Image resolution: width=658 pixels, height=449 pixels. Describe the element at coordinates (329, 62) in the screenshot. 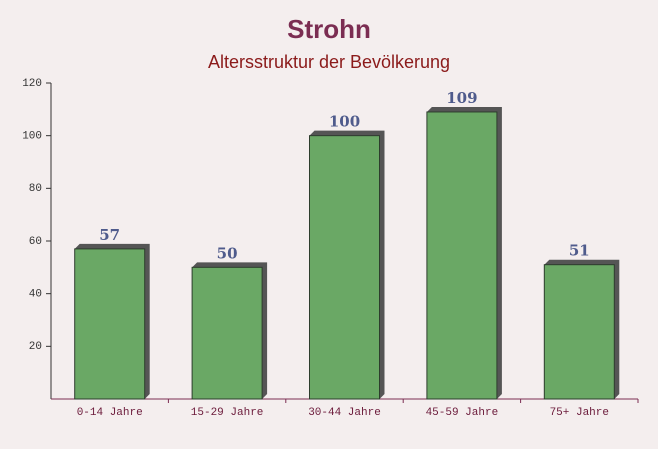

I see `chart-subtitle: Altersstruktur der Bevölkerung` at that location.